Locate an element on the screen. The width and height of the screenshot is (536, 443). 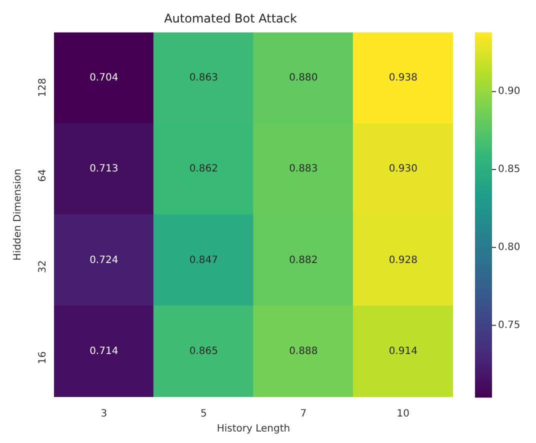
data-label: 0.863 is located at coordinates (203, 78).